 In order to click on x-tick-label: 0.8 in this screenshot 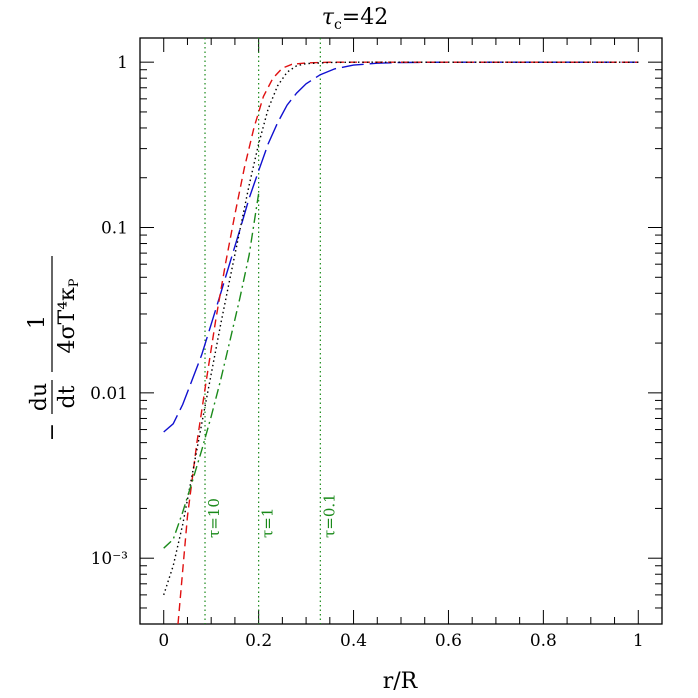, I will do `click(543, 641)`.